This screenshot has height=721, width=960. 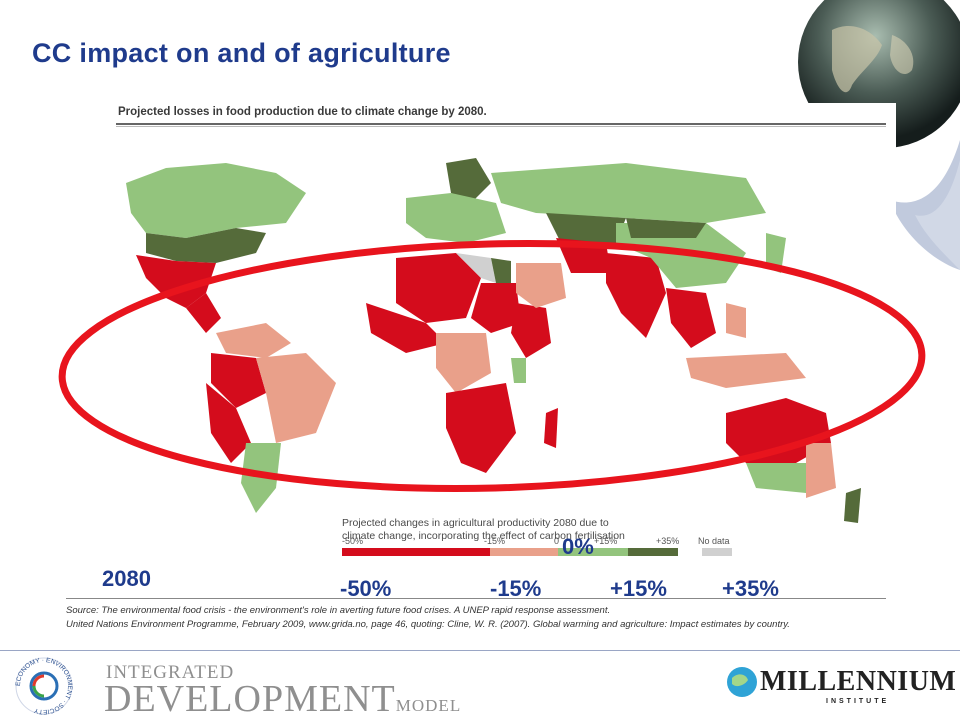 What do you see at coordinates (296, 398) in the screenshot?
I see `map-region-brazil` at bounding box center [296, 398].